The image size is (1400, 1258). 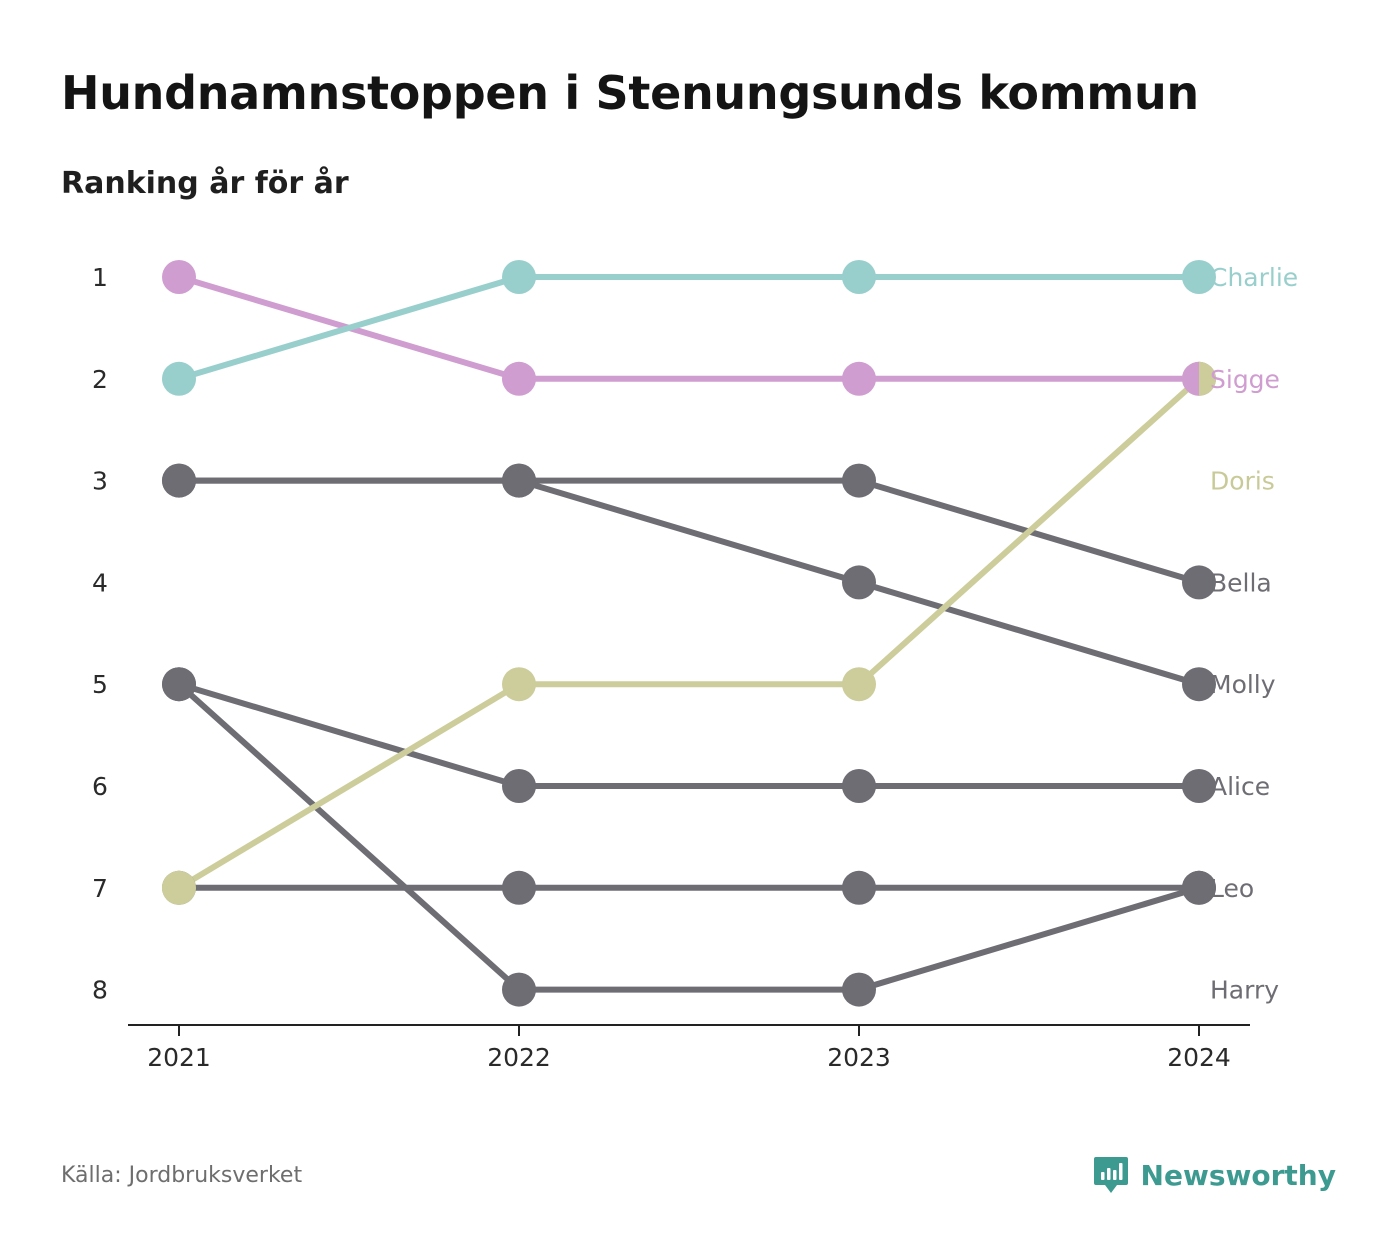 What do you see at coordinates (519, 480) in the screenshot?
I see `data-point-molly-2022` at bounding box center [519, 480].